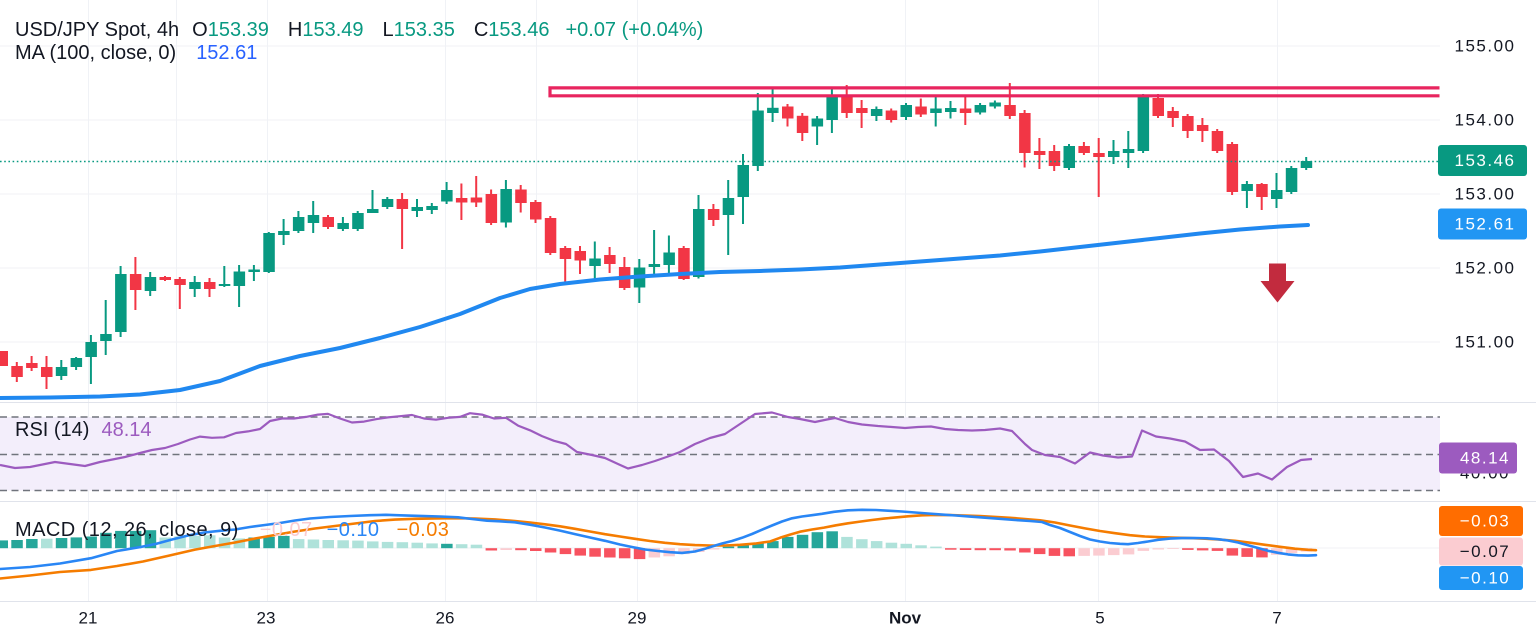  Describe the element at coordinates (1485, 551) in the screenshot. I see `svg-text: −0.07` at that location.